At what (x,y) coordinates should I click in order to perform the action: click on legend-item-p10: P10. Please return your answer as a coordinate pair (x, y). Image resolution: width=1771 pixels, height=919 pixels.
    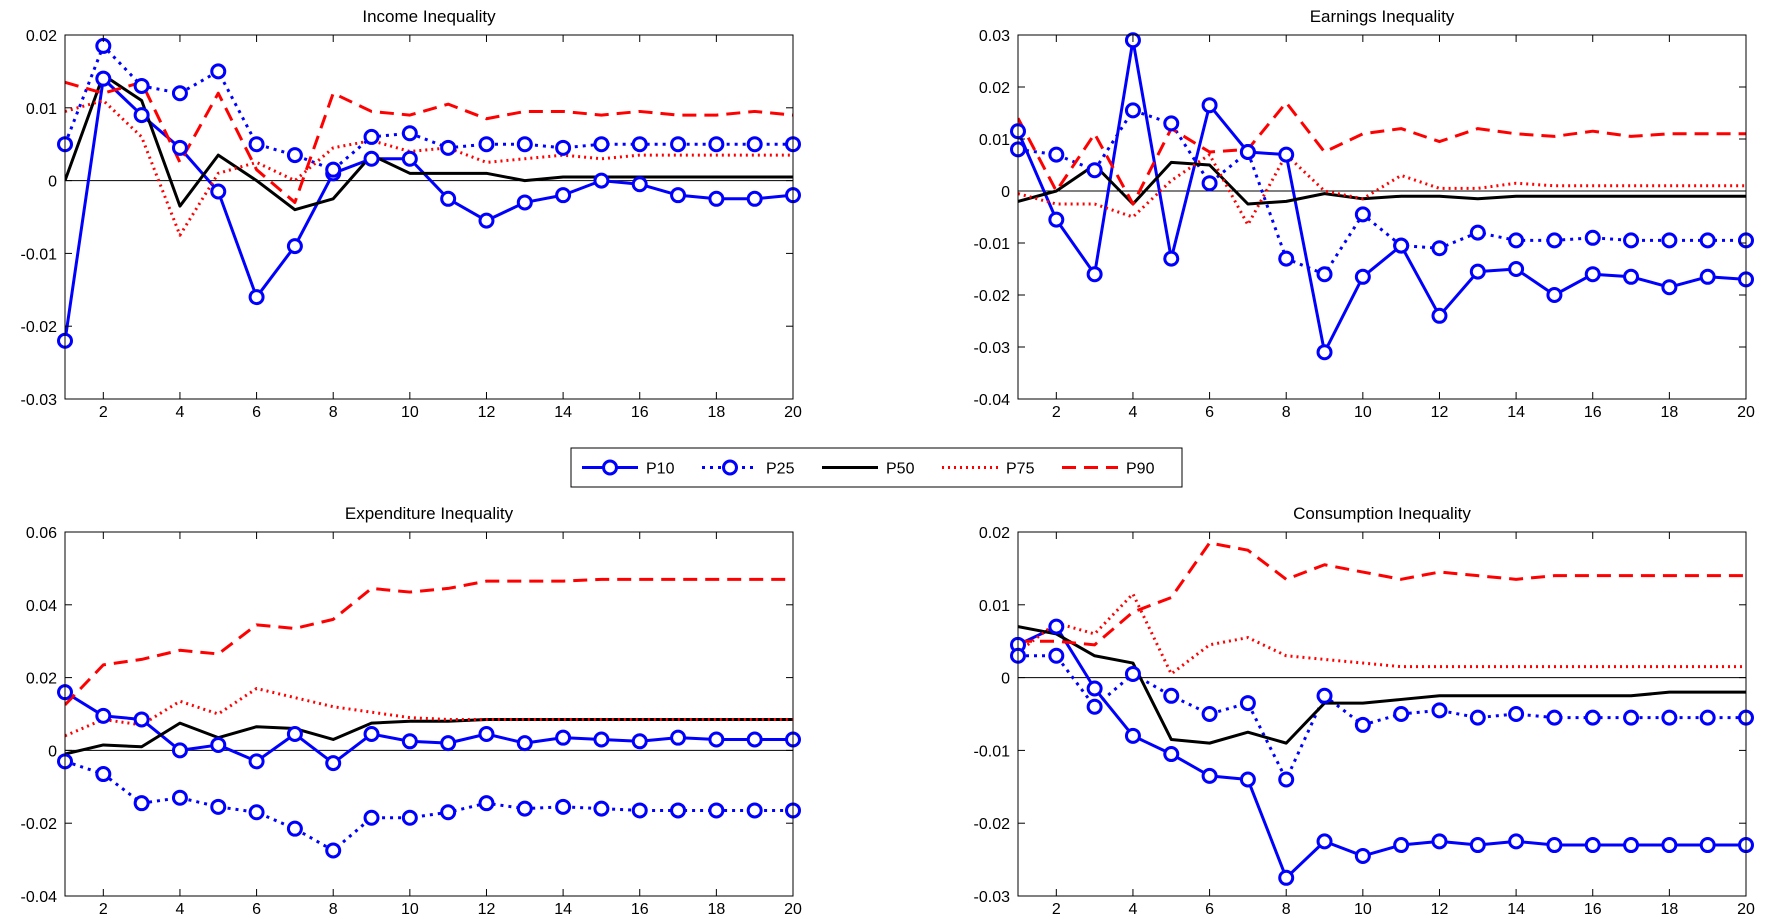
    Looking at the image, I should click on (628, 468).